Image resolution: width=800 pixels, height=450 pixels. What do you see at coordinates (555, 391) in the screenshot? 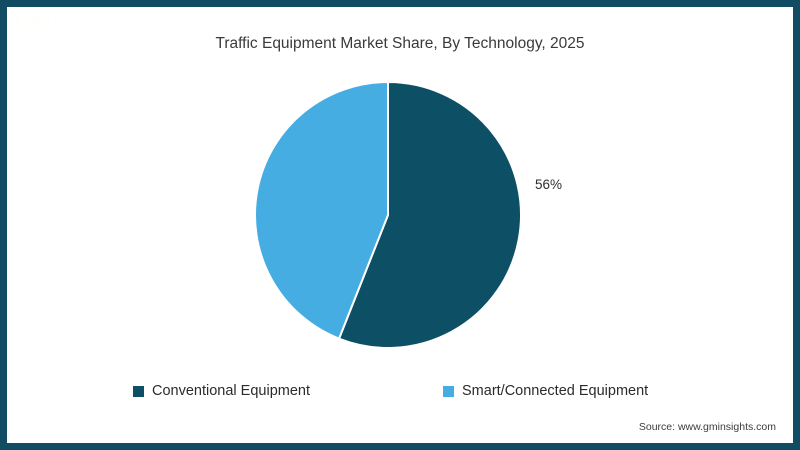
I see `legend-item-label: Smart/Connected Equipment` at bounding box center [555, 391].